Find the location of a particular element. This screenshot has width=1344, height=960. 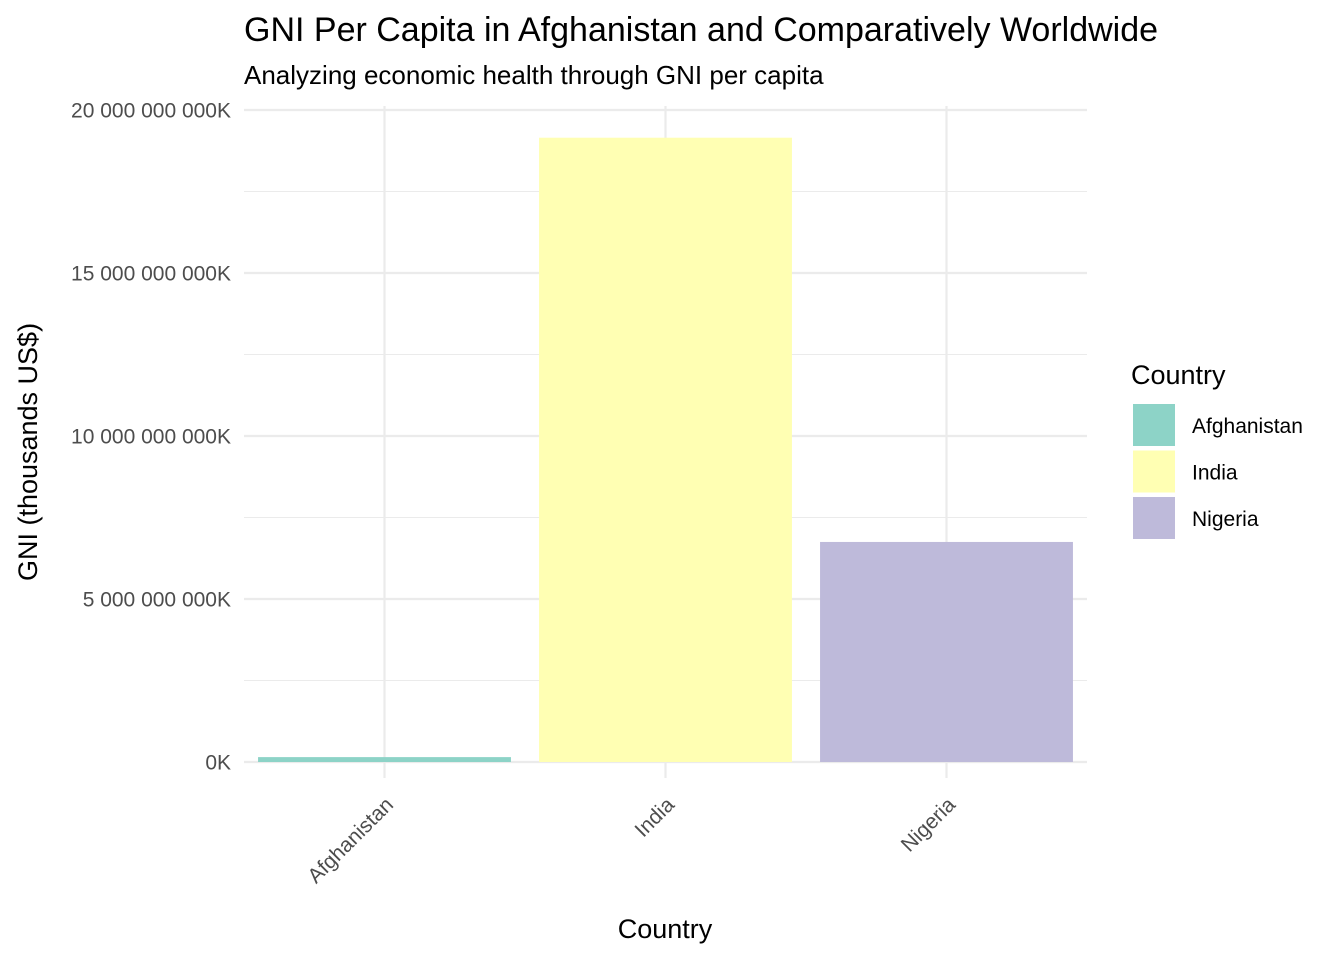

legend-items: Afghanistan India Nigeria is located at coordinates (1218, 471).